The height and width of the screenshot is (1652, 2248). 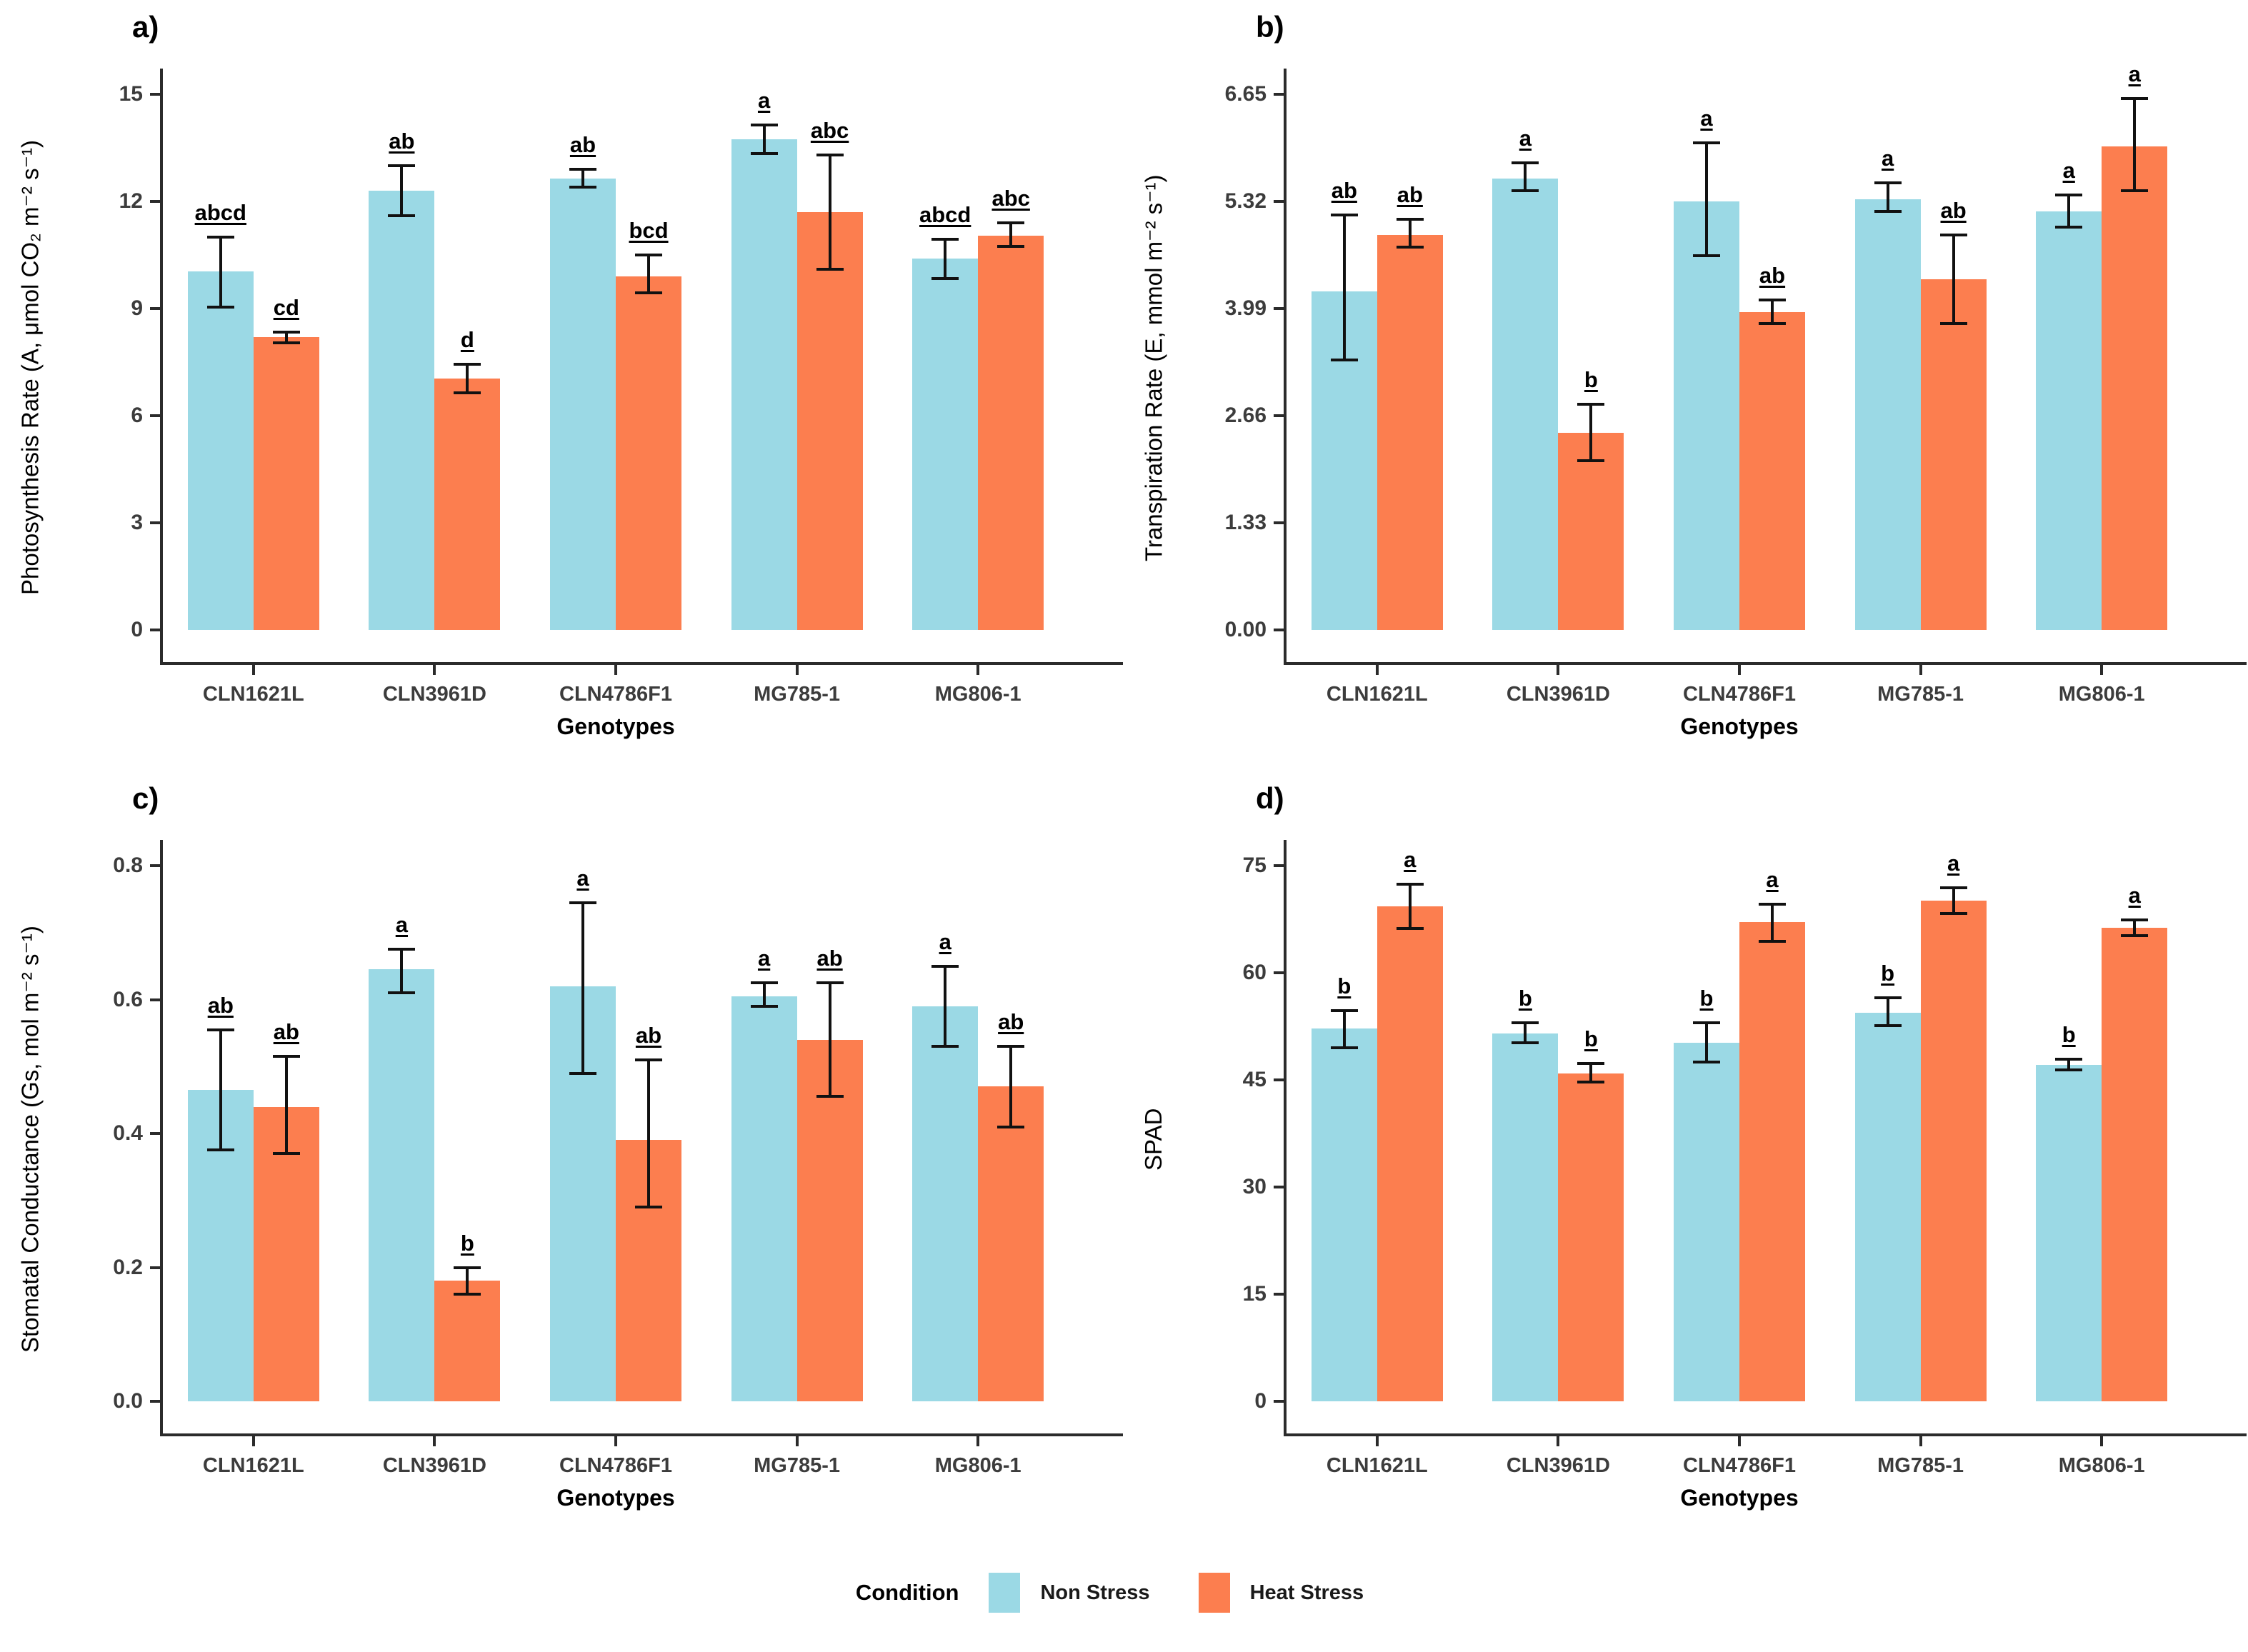 What do you see at coordinates (1920, 694) in the screenshot?
I see `x-tick-label: MG785-1` at bounding box center [1920, 694].